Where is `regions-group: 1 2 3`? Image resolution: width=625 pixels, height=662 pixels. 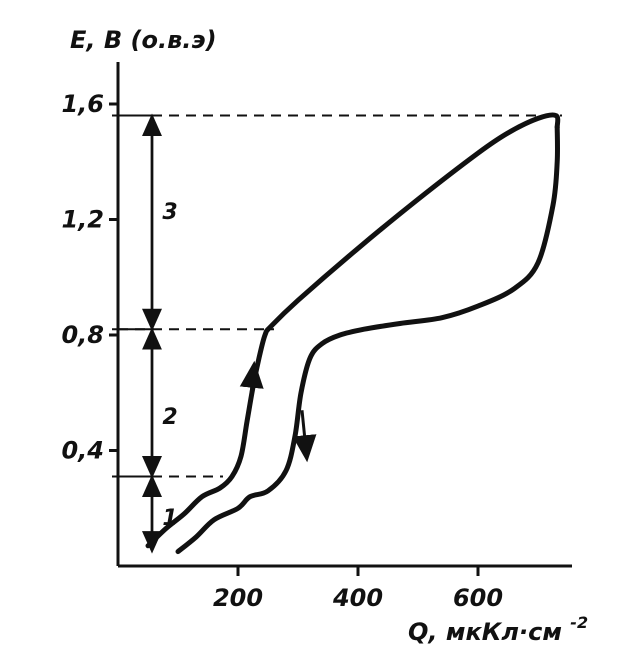 regions-group: 1 2 3 is located at coordinates (169, 365).